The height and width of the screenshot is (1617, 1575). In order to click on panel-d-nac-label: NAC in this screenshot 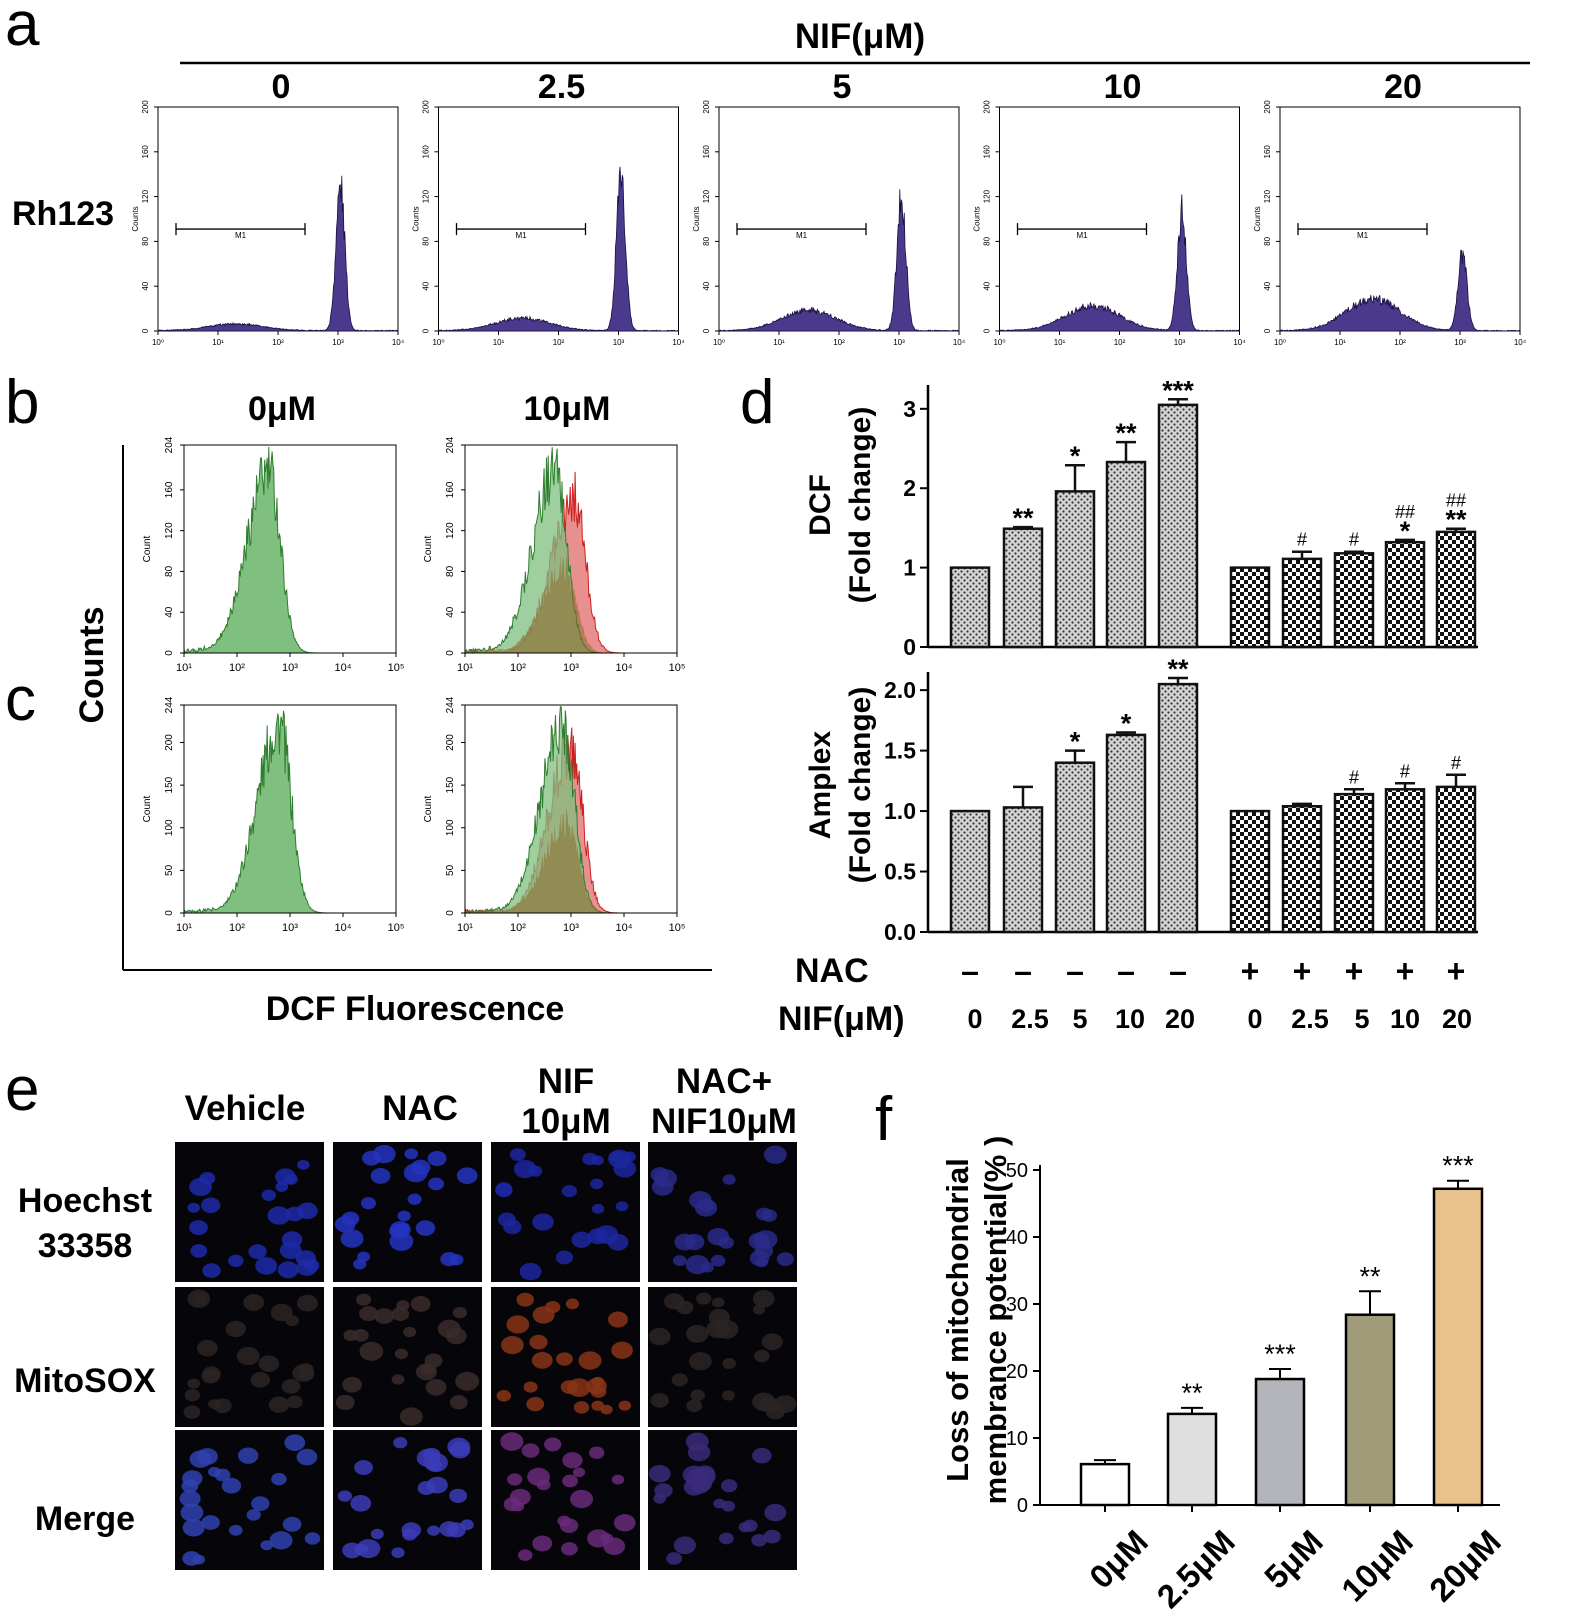, I will do `click(832, 971)`.